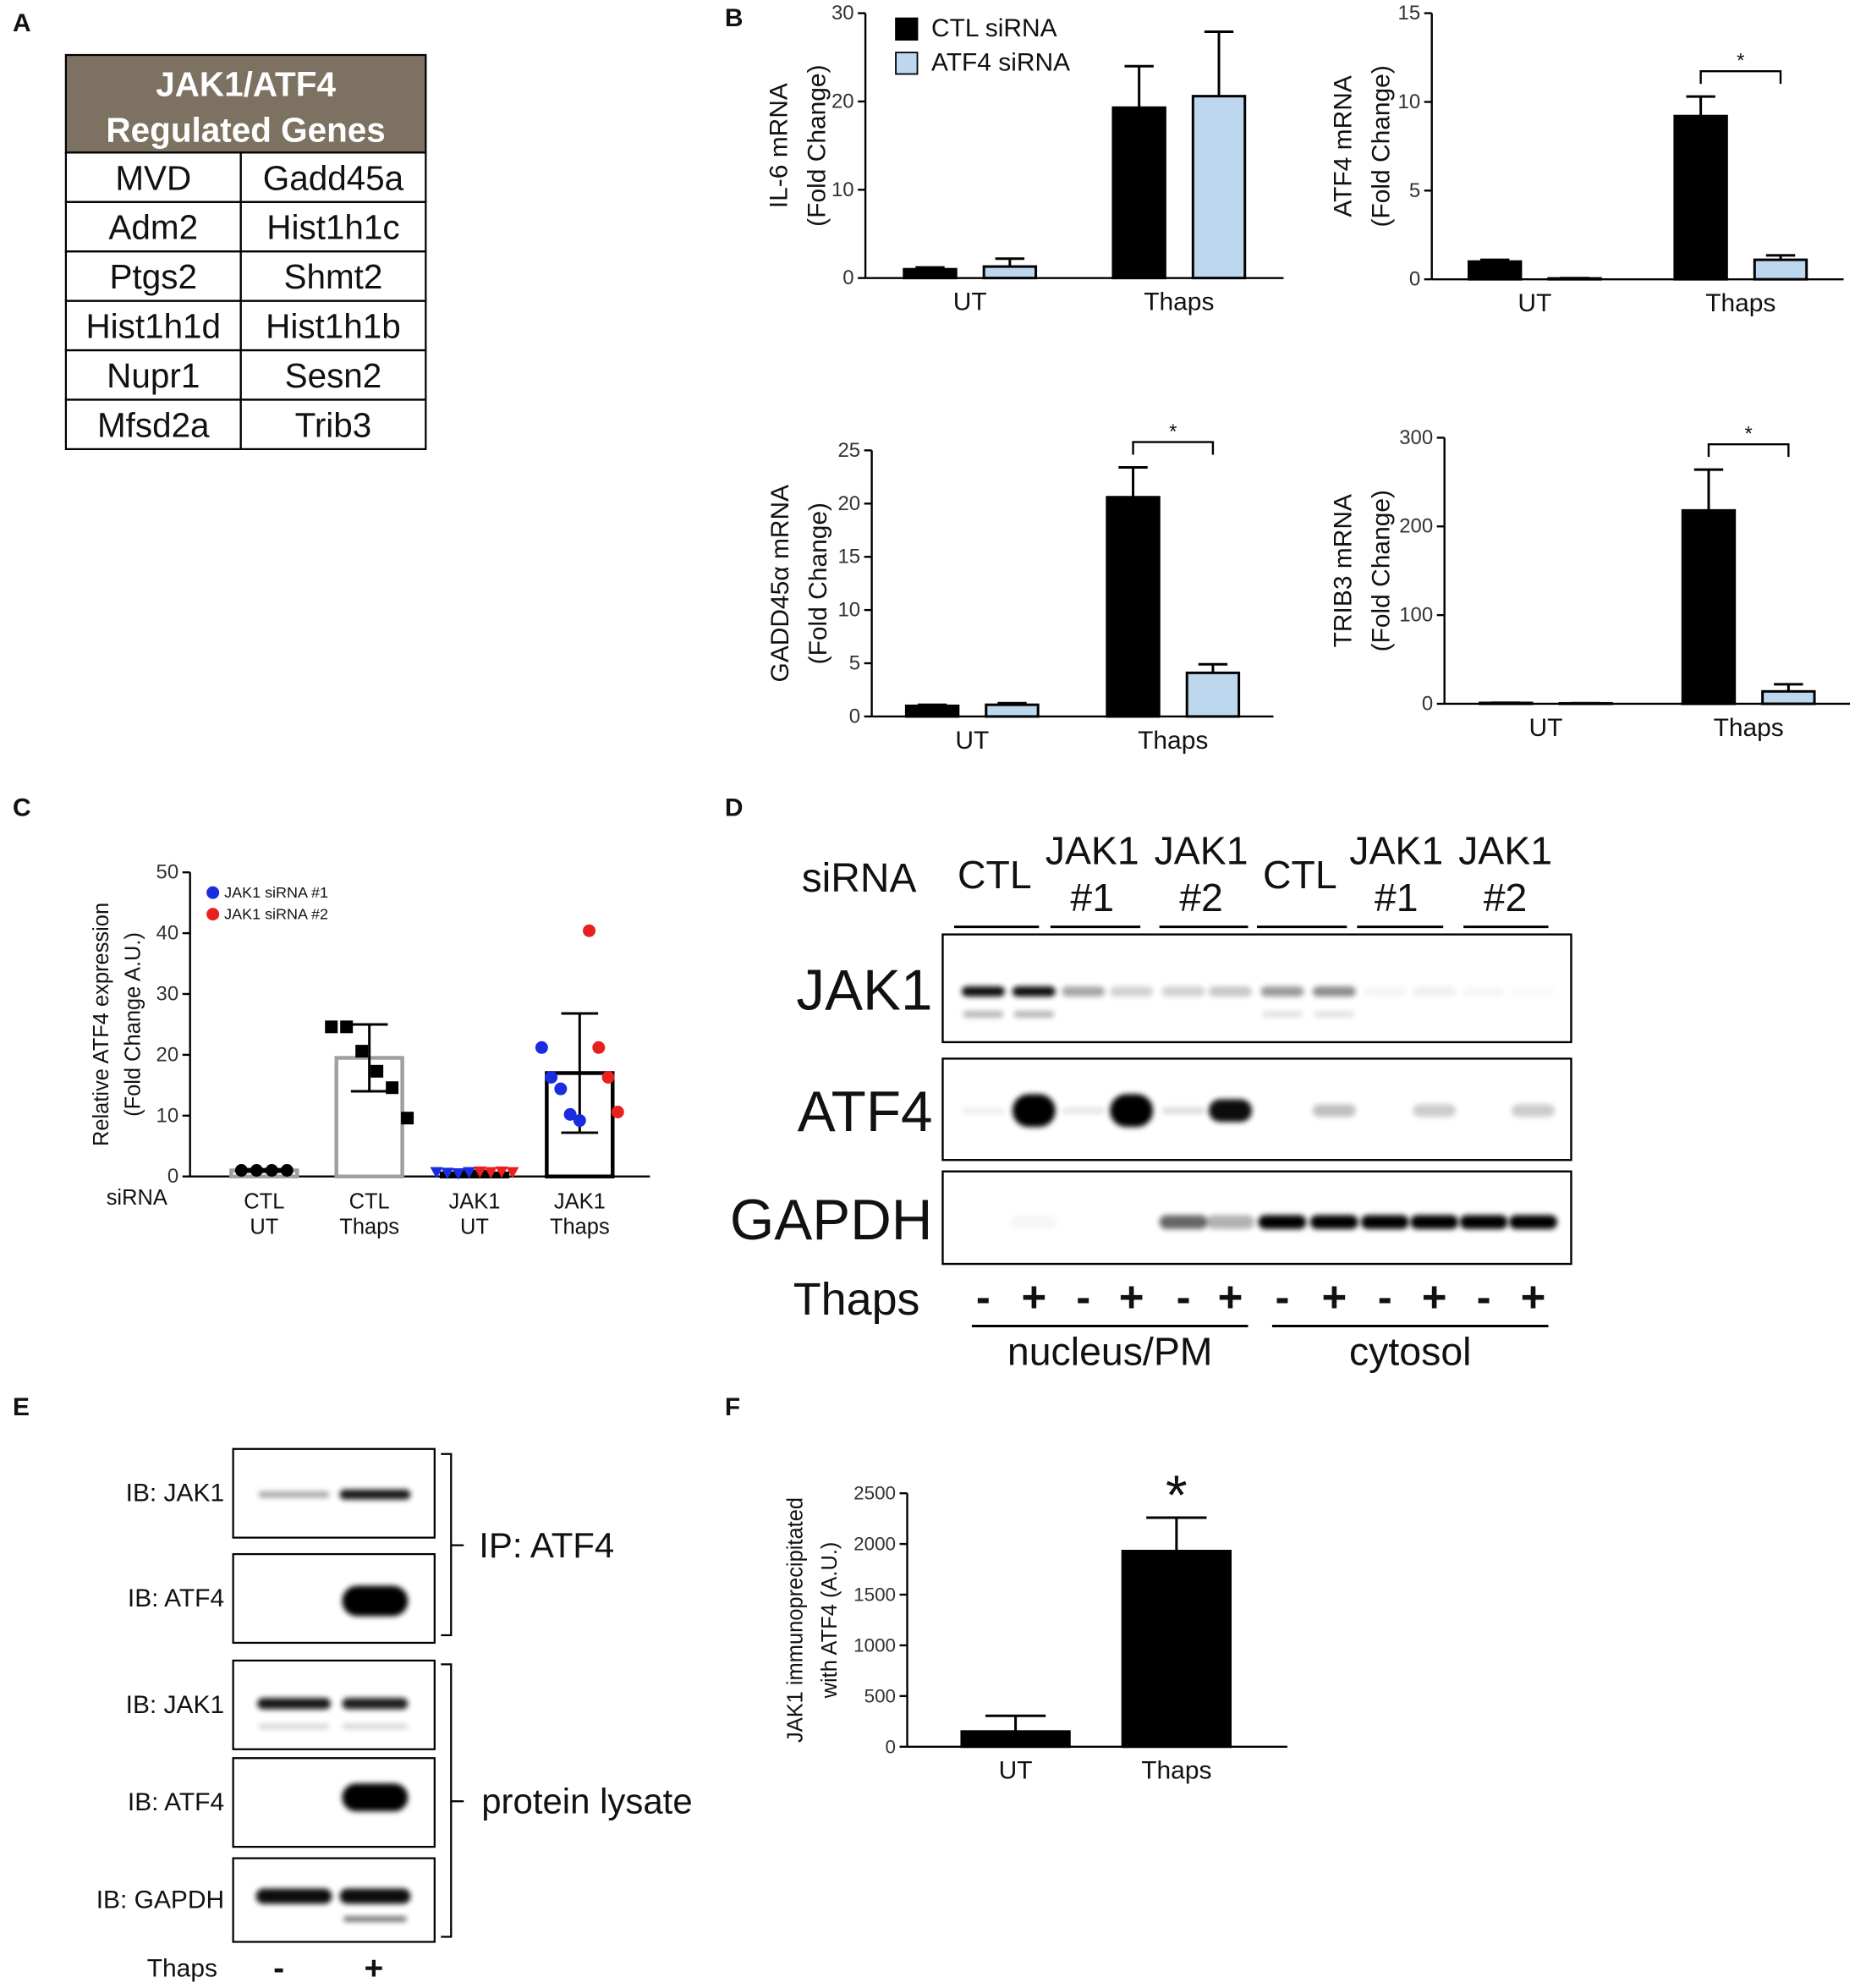 The height and width of the screenshot is (1988, 1855). I want to click on y-tick-label: 1500, so click(874, 1595).